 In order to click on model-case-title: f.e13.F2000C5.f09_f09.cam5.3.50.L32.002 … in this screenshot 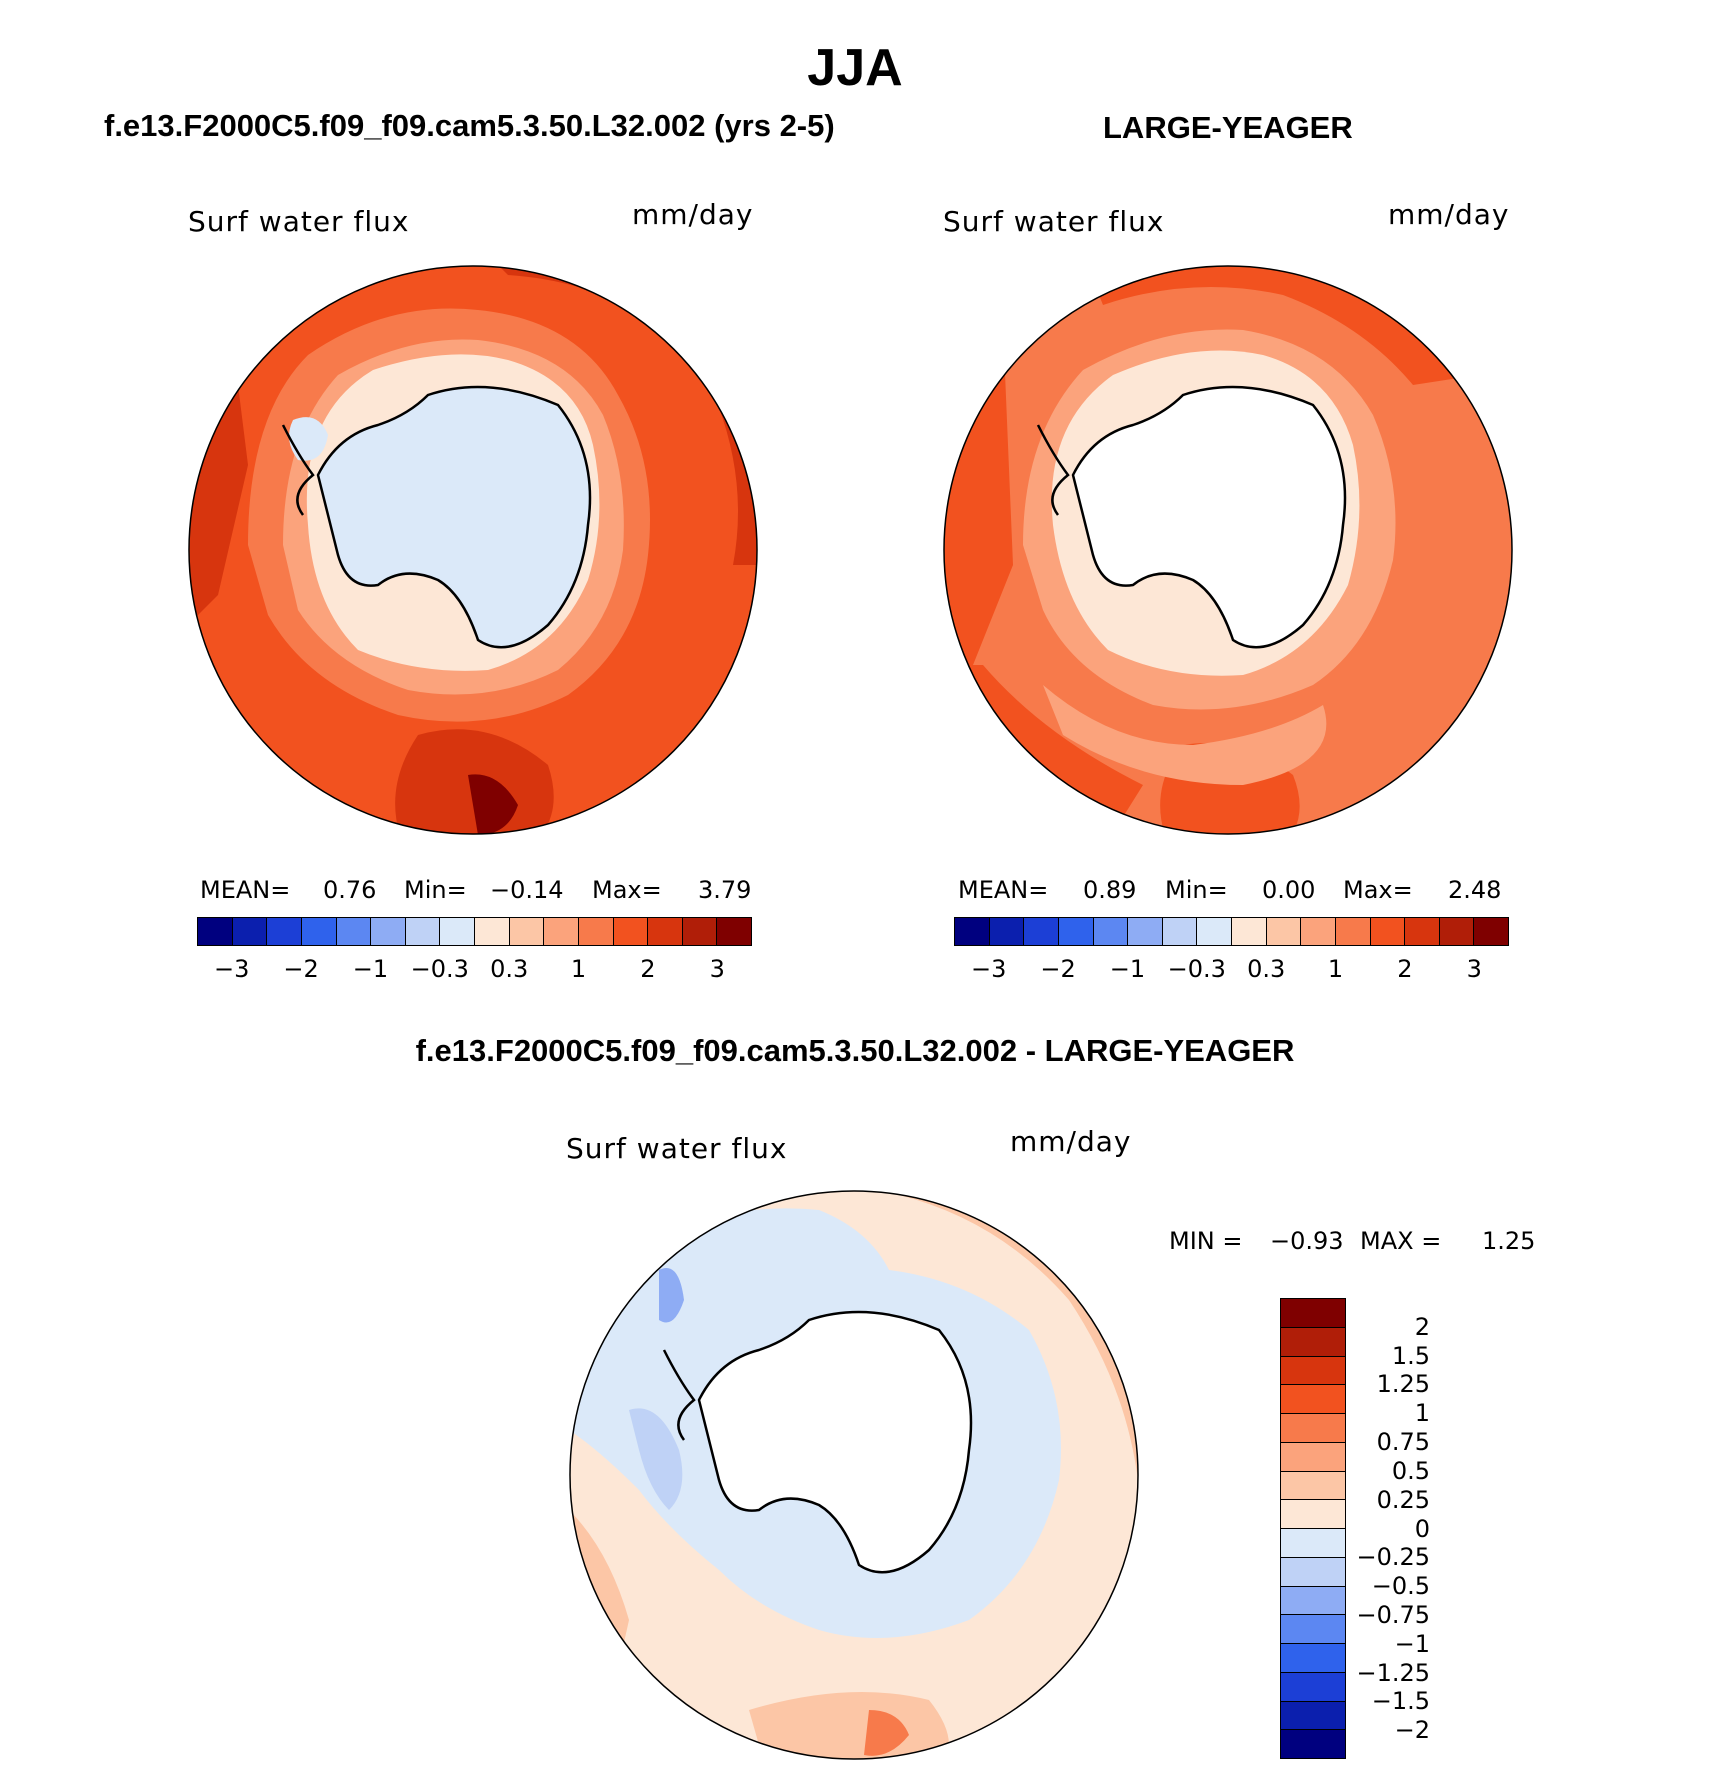, I will do `click(469, 125)`.